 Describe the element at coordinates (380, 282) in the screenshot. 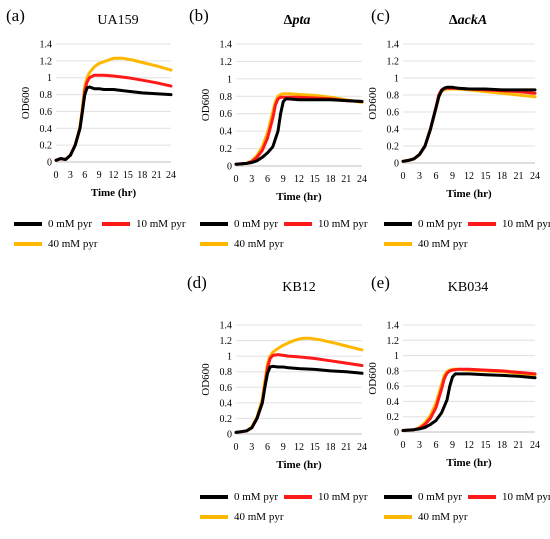

I see `panel-letter: (e)` at that location.